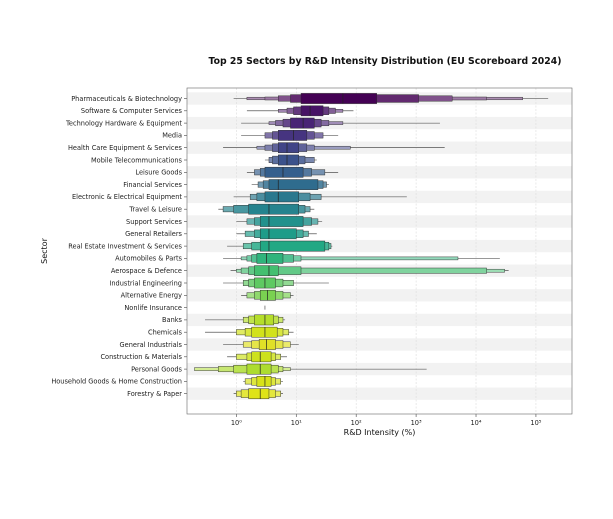 Image resolution: width=613 pixels, height=519 pixels. I want to click on y-tick-label: Real Estate Investment & Services, so click(125, 246).